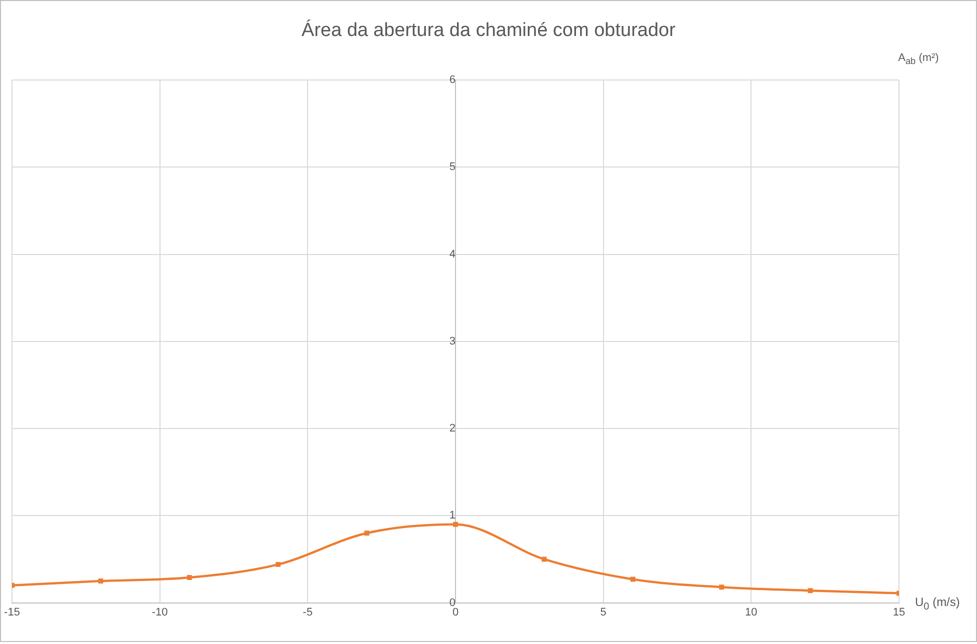 The height and width of the screenshot is (644, 977). What do you see at coordinates (452, 167) in the screenshot?
I see `y-tick-label: 5` at bounding box center [452, 167].